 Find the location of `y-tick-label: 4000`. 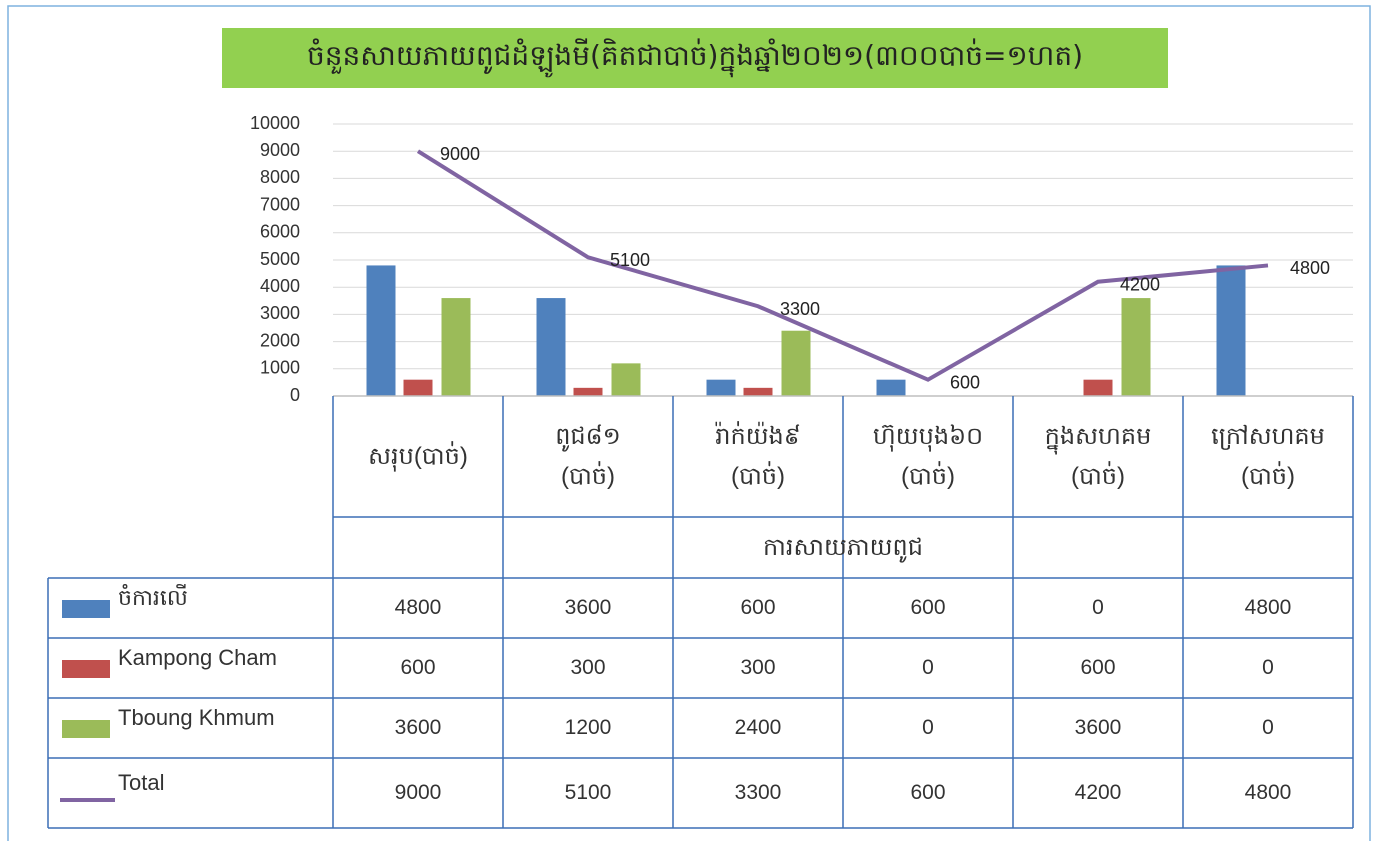

y-tick-label: 4000 is located at coordinates (280, 286).